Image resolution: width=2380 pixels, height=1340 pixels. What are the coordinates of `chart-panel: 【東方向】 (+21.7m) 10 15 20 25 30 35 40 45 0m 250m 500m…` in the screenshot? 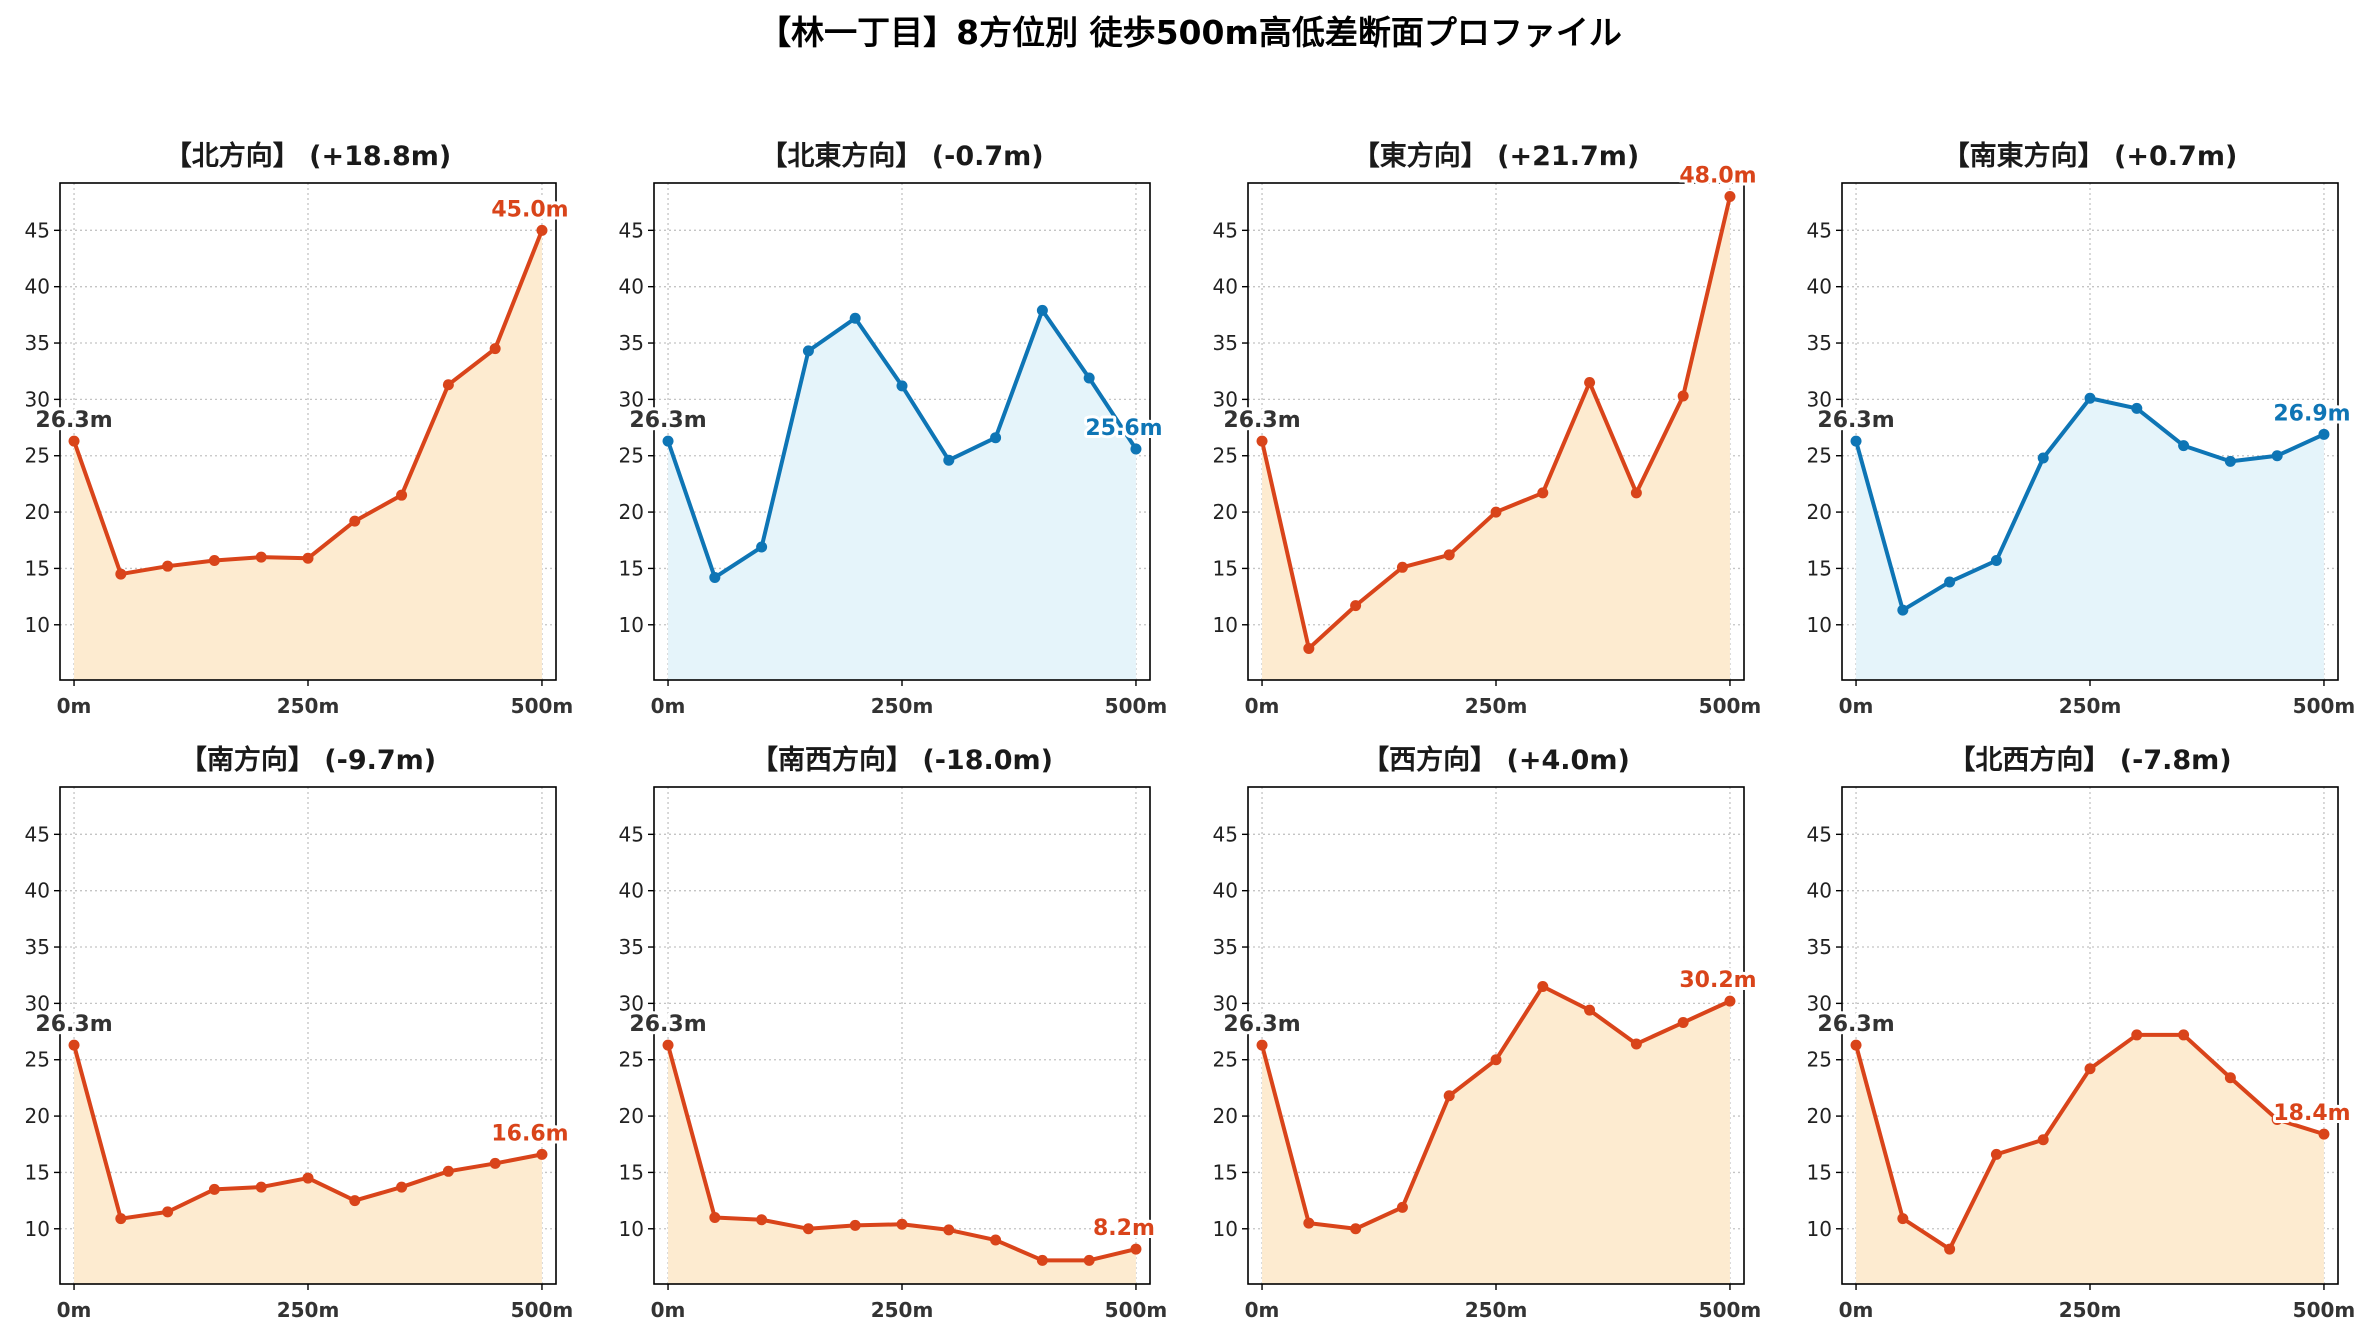 It's located at (1487, 429).